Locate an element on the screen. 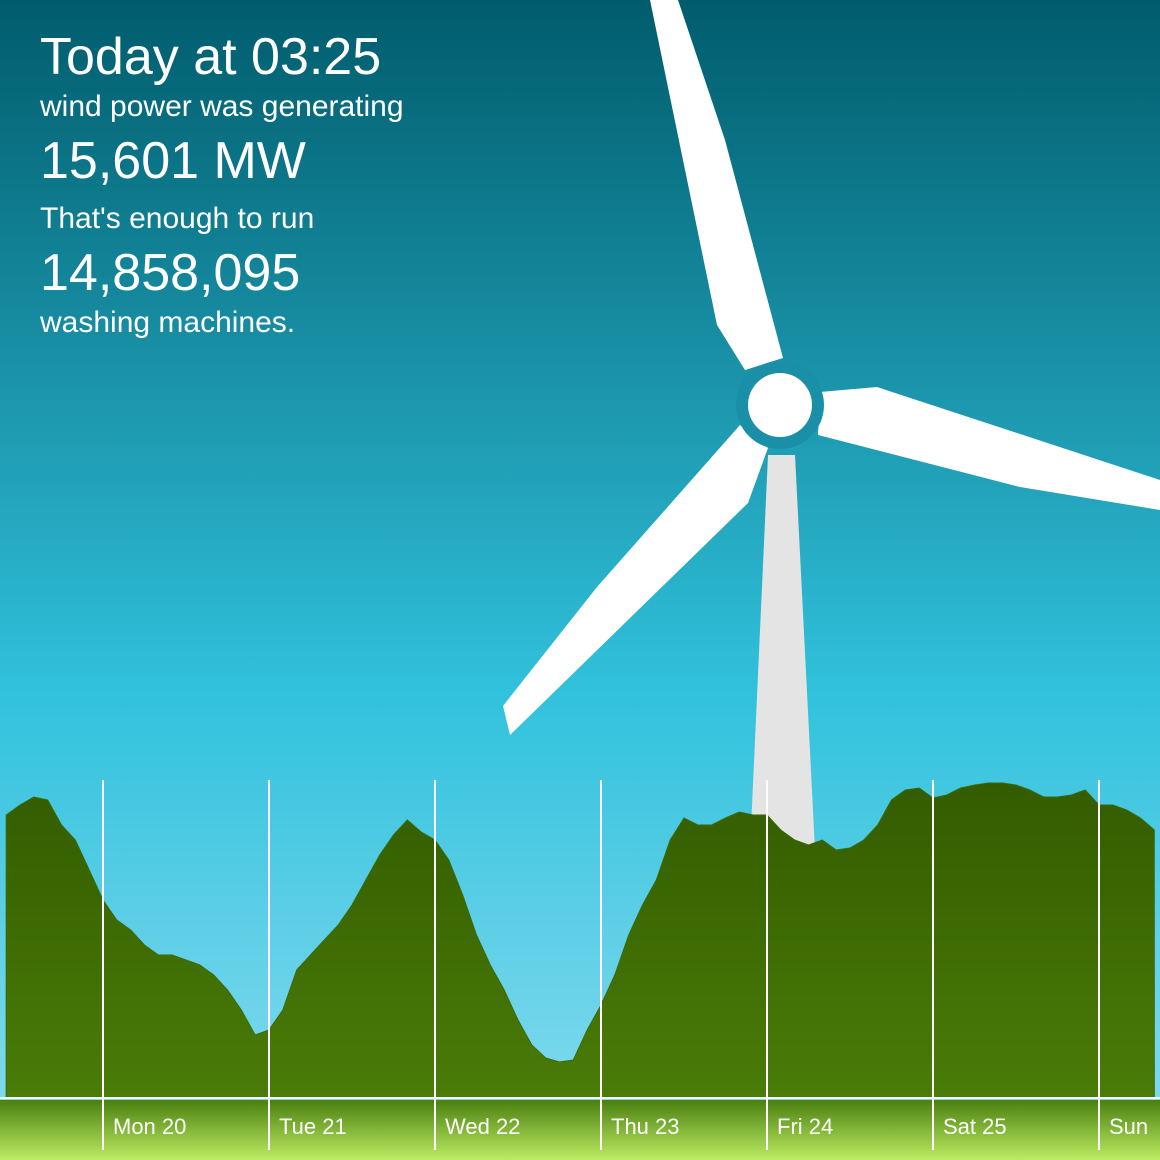 The height and width of the screenshot is (1160, 1160). x-tick-label: Fri 24 is located at coordinates (805, 1126).